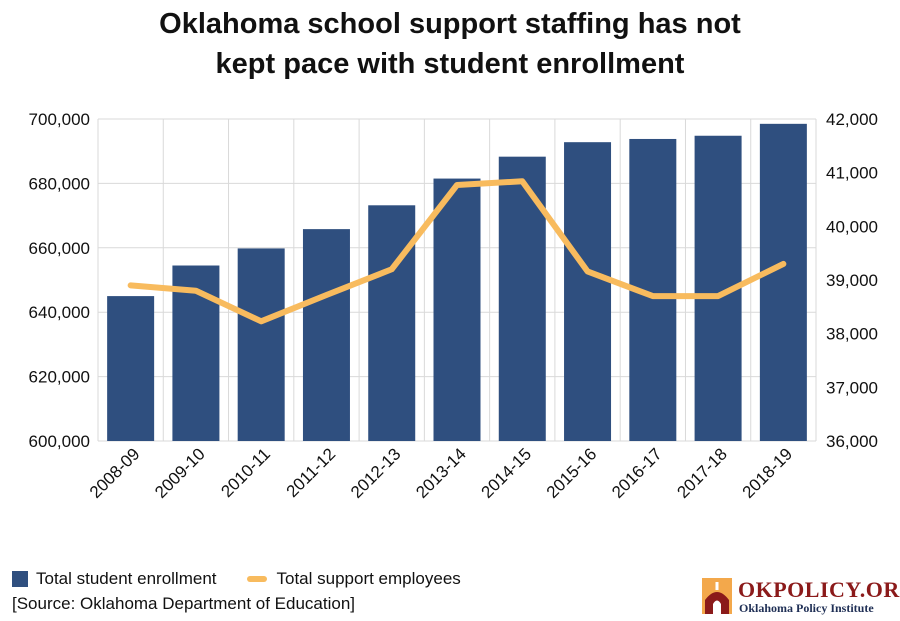  I want to click on right-tick-label: 39,000, so click(852, 280).